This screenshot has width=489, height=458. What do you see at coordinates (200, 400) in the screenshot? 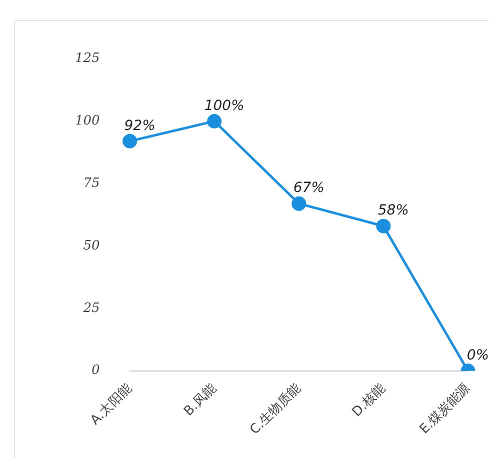
I see `x-tick-label: B.风能` at bounding box center [200, 400].